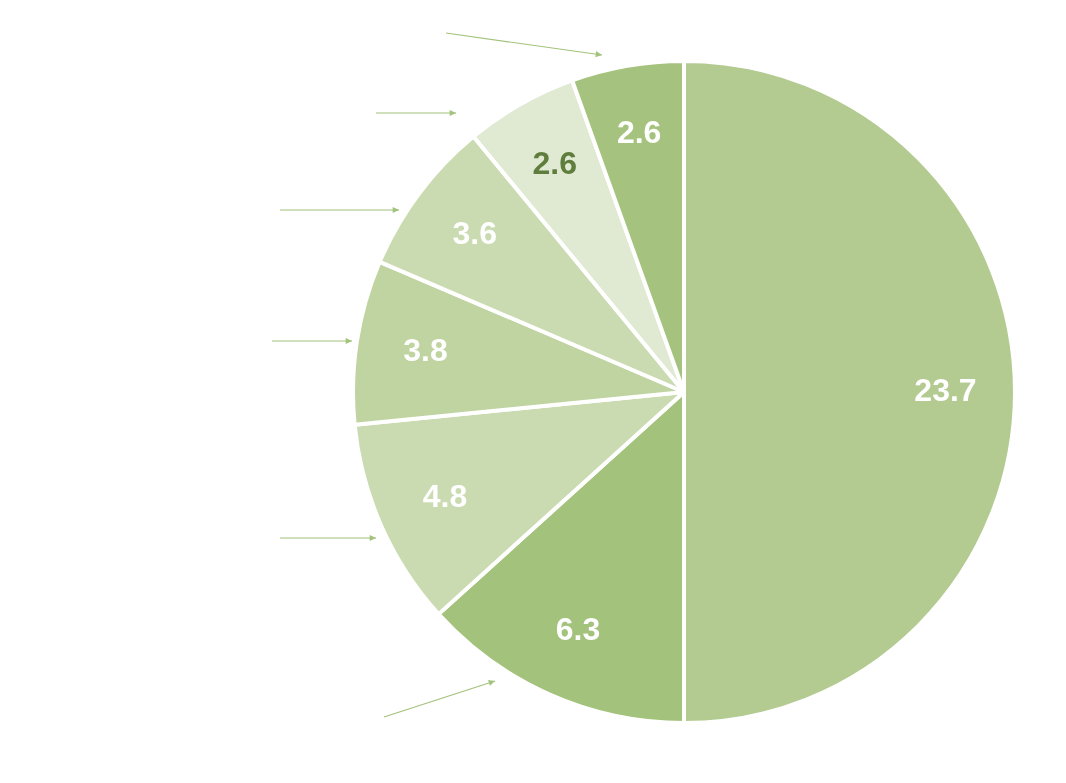 The height and width of the screenshot is (783, 1066). What do you see at coordinates (578, 628) in the screenshot?
I see `data-label: 6.3` at bounding box center [578, 628].